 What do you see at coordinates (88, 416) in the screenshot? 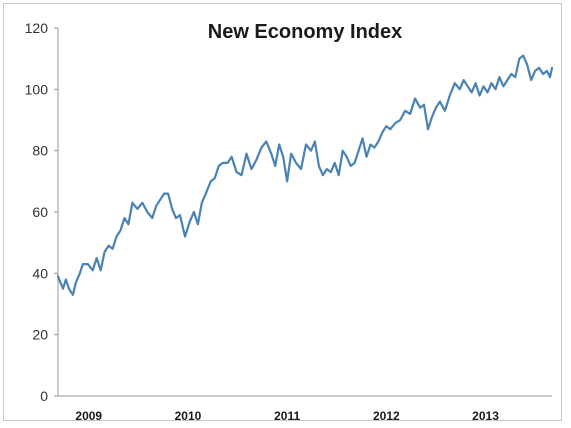
I see `x-tick-label: 2009` at bounding box center [88, 416].